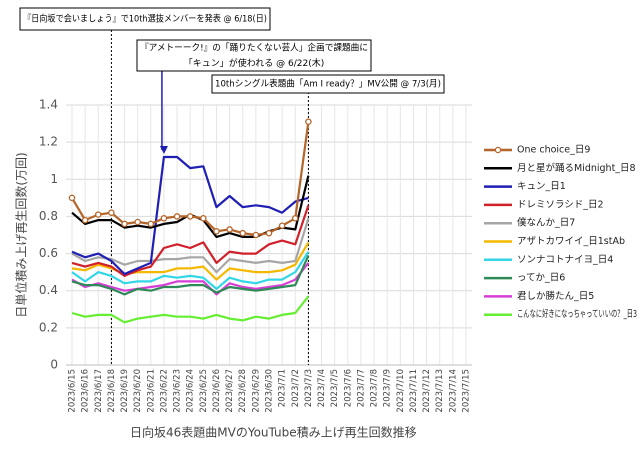  I want to click on x-tick-label: 2023/6/20, so click(138, 391).